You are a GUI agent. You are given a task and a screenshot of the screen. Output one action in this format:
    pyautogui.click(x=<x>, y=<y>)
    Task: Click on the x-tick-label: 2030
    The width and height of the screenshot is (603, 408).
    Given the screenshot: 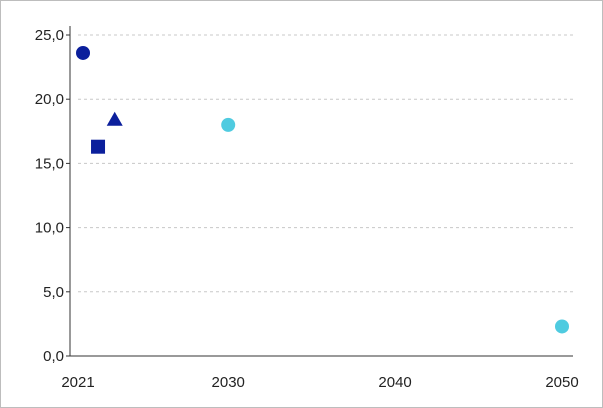 What is the action you would take?
    pyautogui.click(x=228, y=382)
    